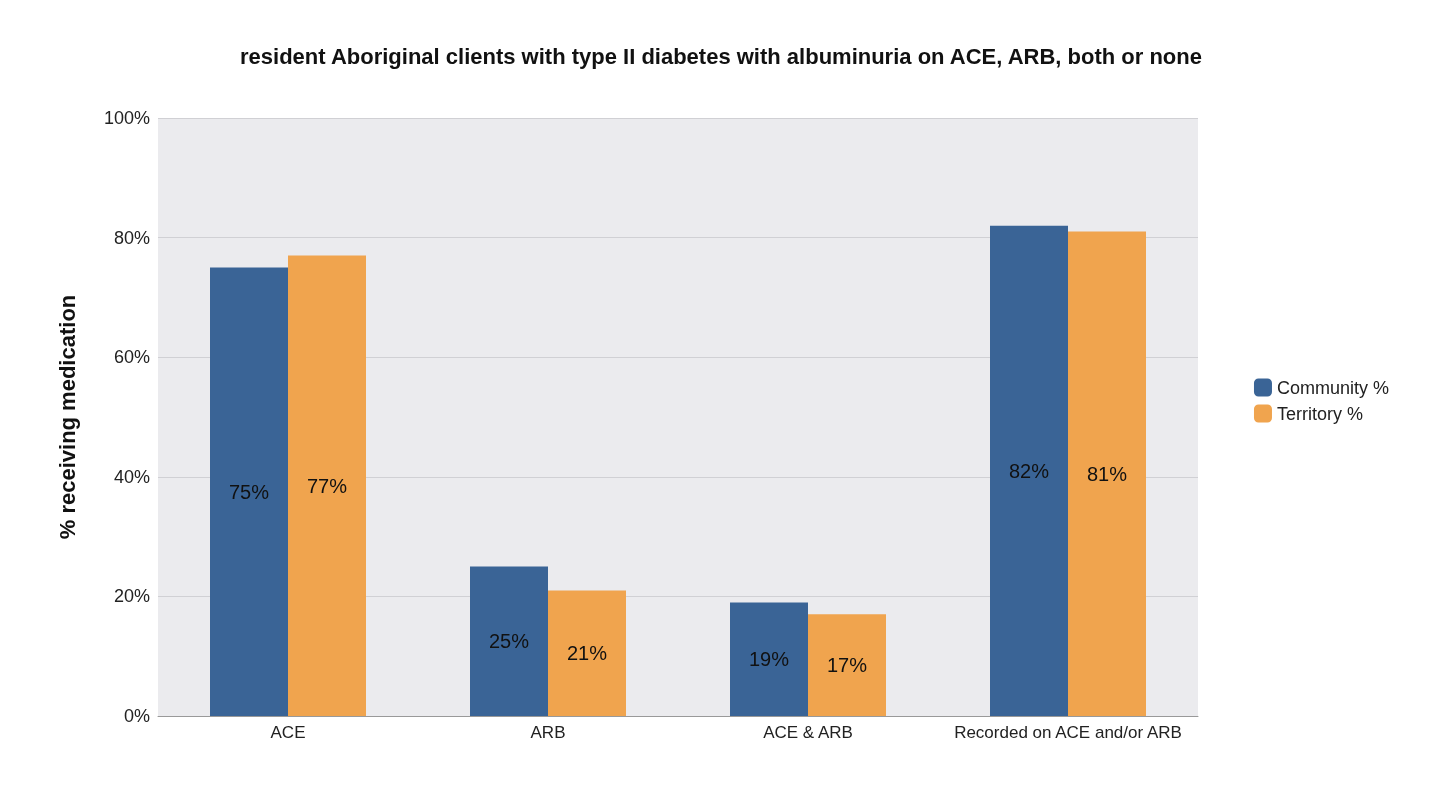 Image resolution: width=1442 pixels, height=801 pixels. I want to click on legend-label: Community %, so click(1333, 387).